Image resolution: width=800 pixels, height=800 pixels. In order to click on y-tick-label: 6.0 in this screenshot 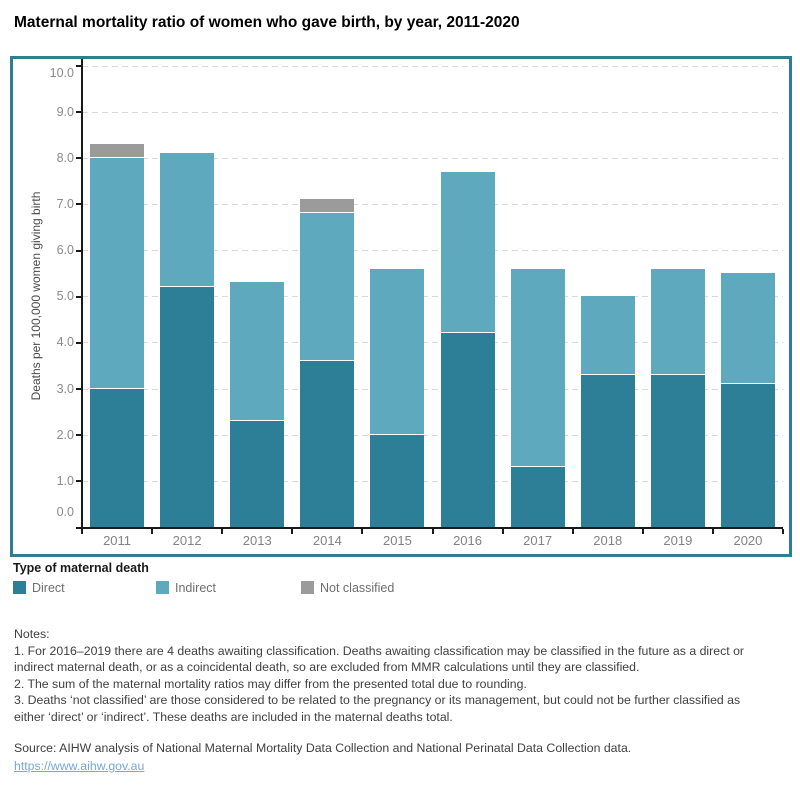, I will do `click(65, 250)`.